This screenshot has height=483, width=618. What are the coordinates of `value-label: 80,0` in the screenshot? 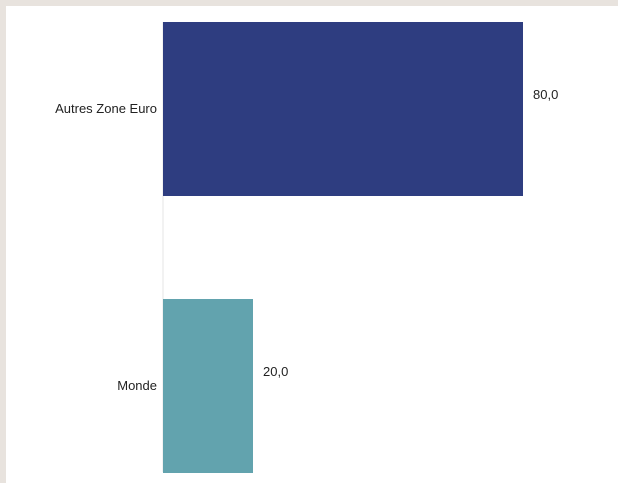 It's located at (545, 94).